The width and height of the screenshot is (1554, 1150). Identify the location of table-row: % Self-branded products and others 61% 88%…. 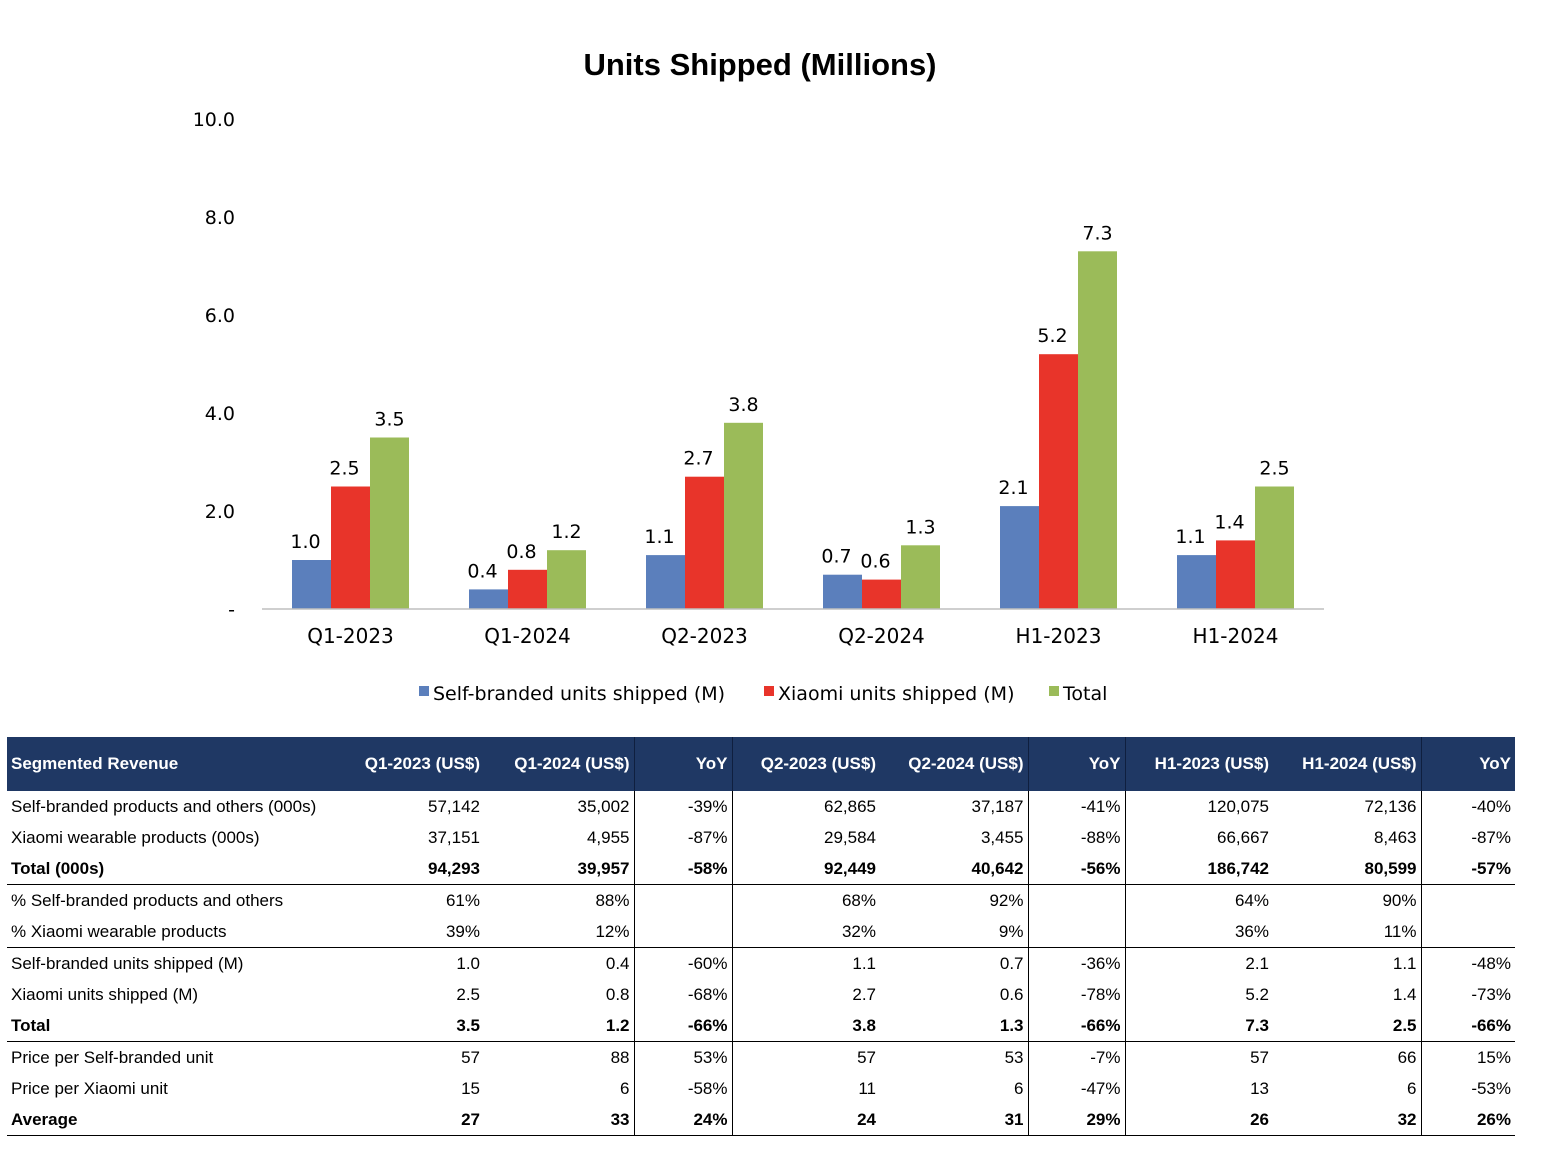
(761, 900).